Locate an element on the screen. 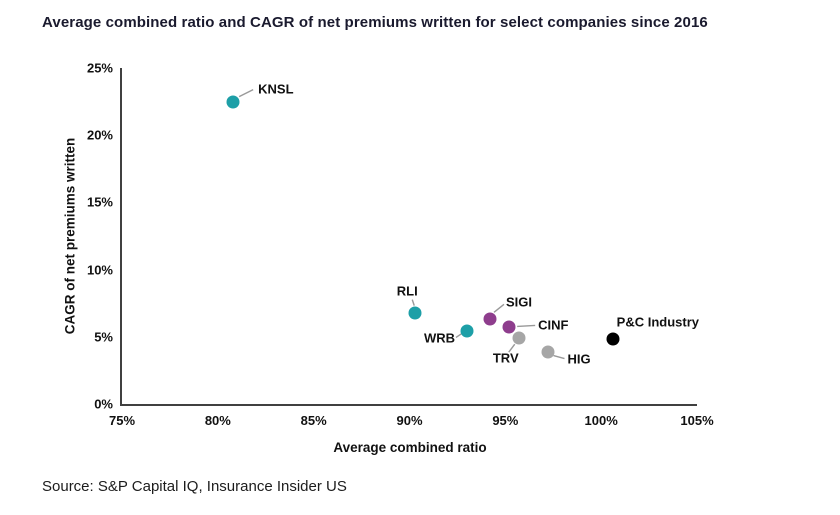 The width and height of the screenshot is (840, 515). data-point-trv is located at coordinates (519, 338).